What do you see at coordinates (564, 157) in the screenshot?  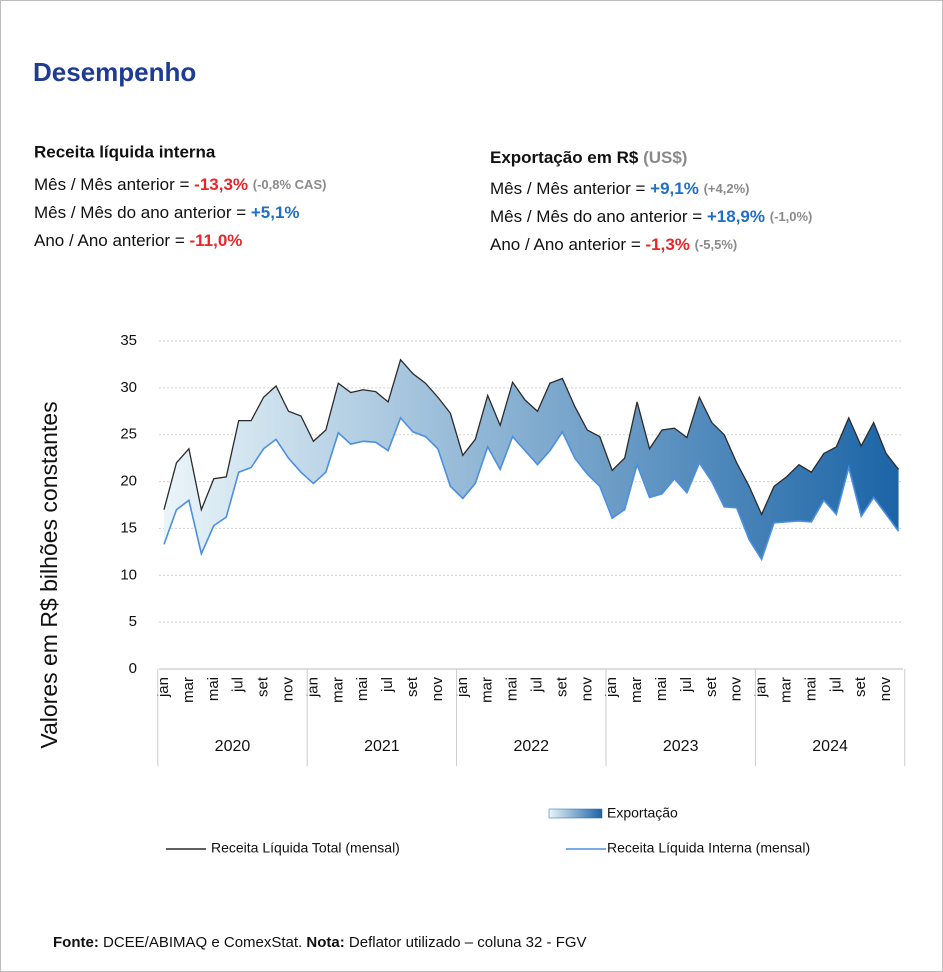 I see `right-title-main: Exportação em R$` at bounding box center [564, 157].